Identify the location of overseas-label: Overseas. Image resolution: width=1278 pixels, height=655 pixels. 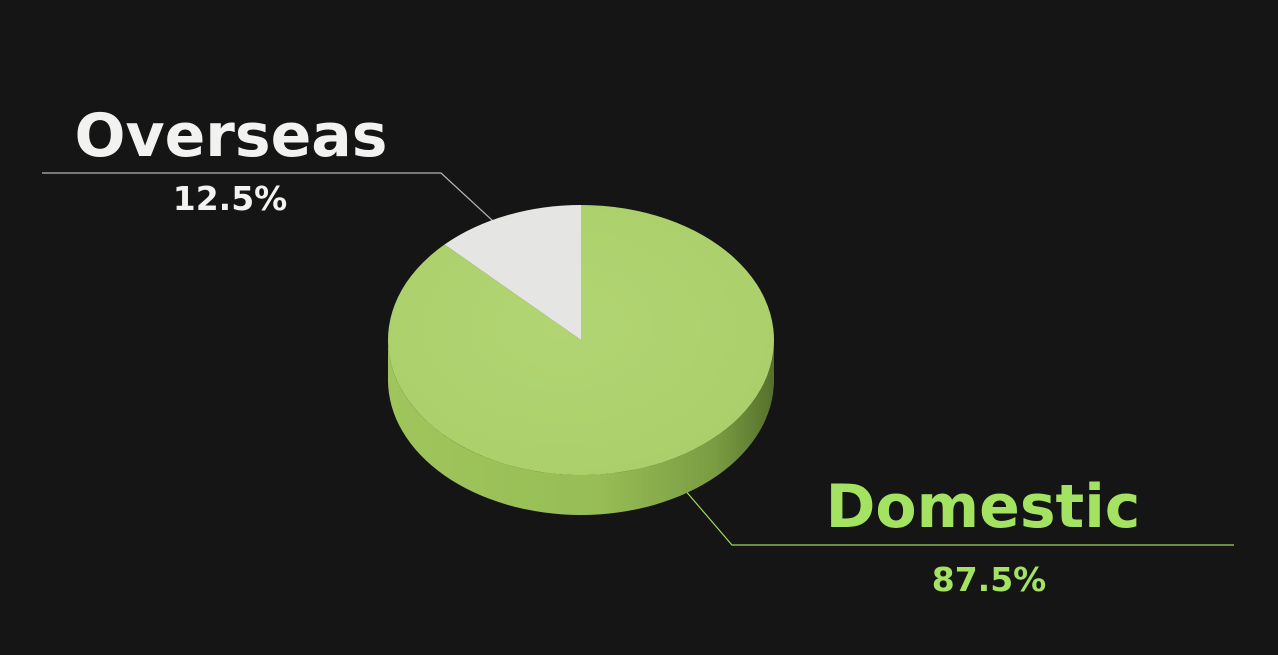
(230, 136).